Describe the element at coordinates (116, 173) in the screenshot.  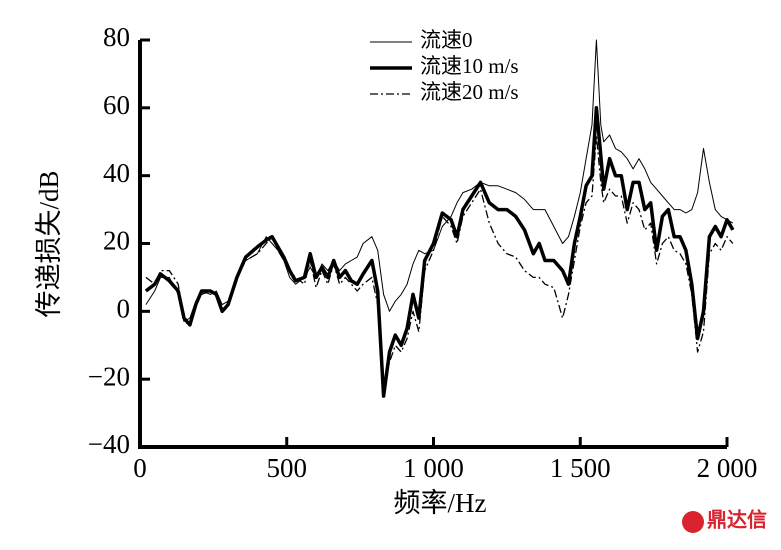
I see `y-tick-label: 40` at that location.